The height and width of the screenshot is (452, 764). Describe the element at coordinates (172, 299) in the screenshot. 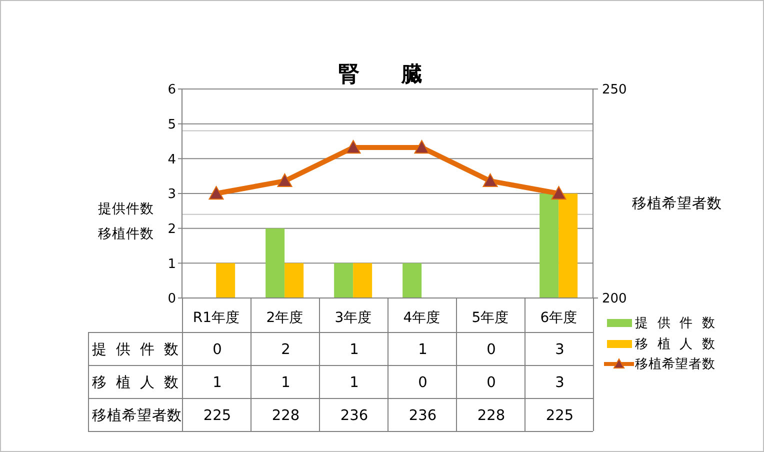

I see `y-tick-label: 0` at that location.